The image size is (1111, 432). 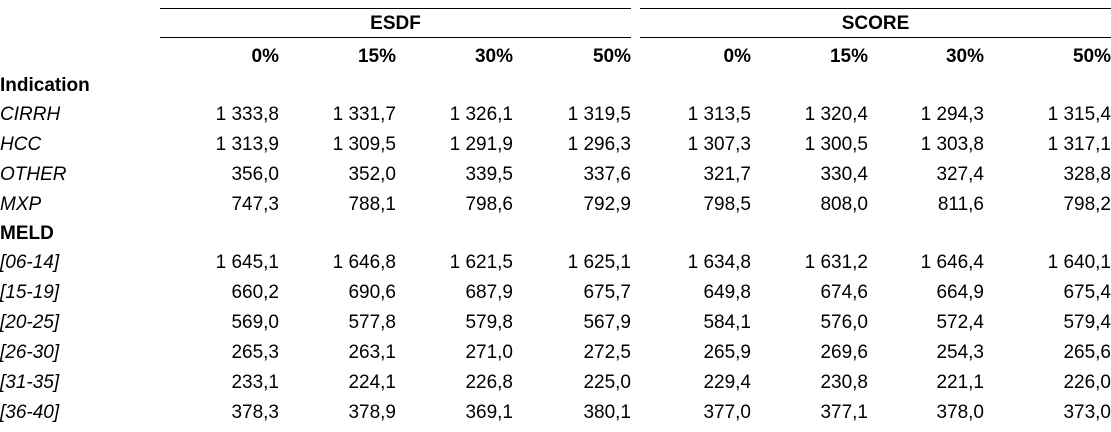 What do you see at coordinates (1087, 352) in the screenshot?
I see `value-cell: 265,6` at bounding box center [1087, 352].